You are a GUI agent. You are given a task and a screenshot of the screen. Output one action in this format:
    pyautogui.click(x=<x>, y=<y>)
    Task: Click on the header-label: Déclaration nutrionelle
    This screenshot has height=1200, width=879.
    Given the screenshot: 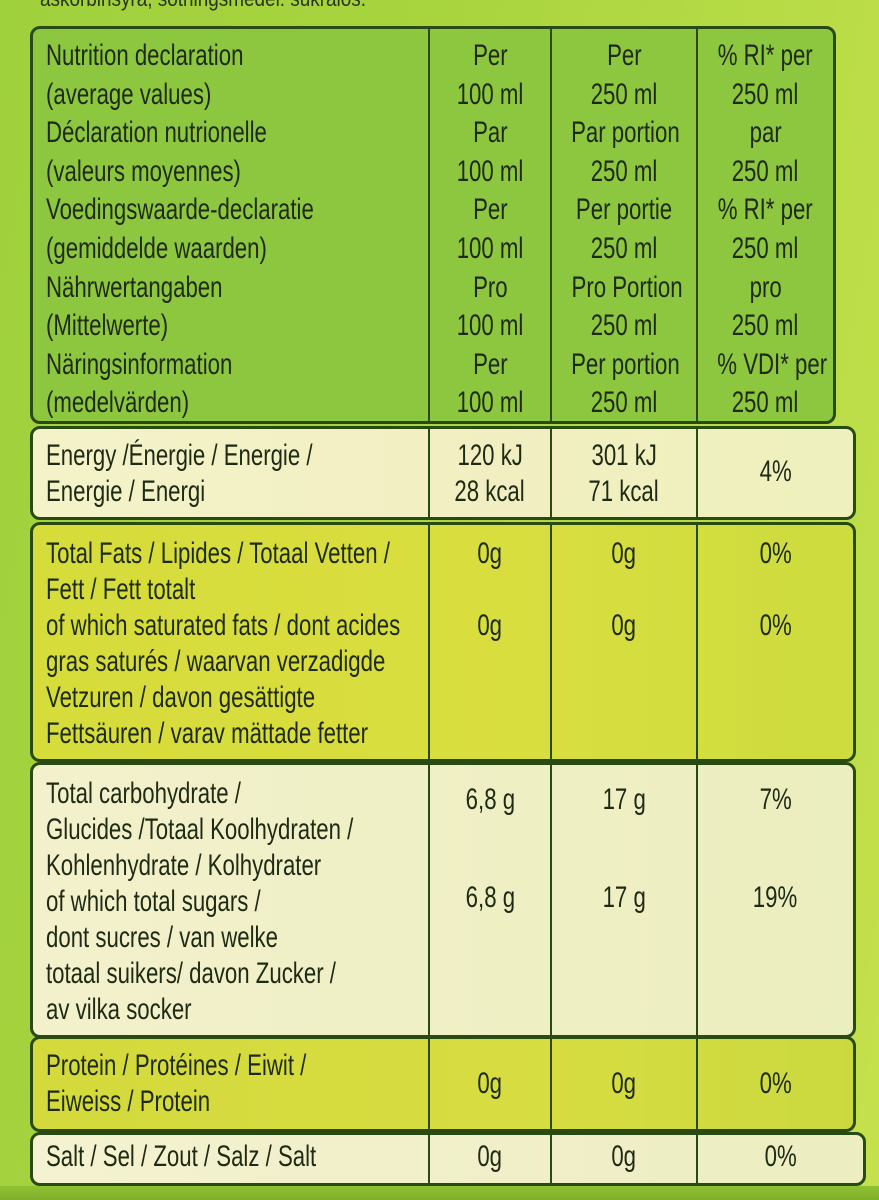 What is the action you would take?
    pyautogui.click(x=156, y=133)
    